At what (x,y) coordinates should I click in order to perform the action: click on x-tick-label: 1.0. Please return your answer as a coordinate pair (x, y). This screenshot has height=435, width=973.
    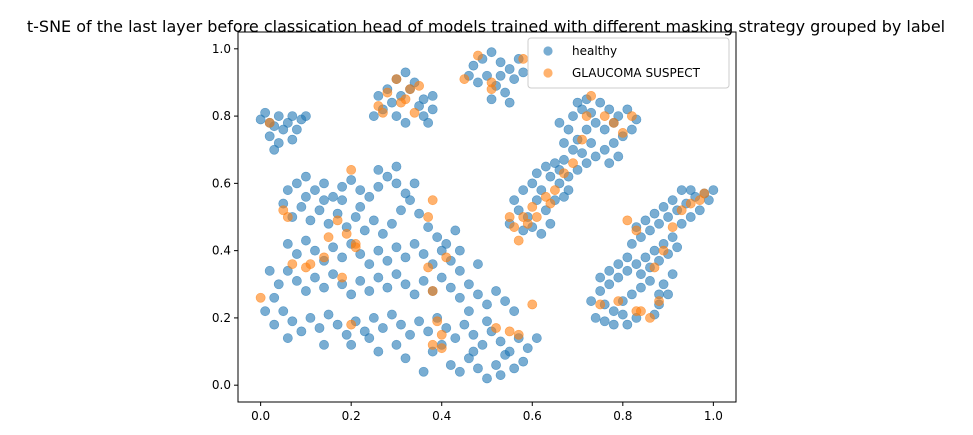
    Looking at the image, I should click on (713, 416).